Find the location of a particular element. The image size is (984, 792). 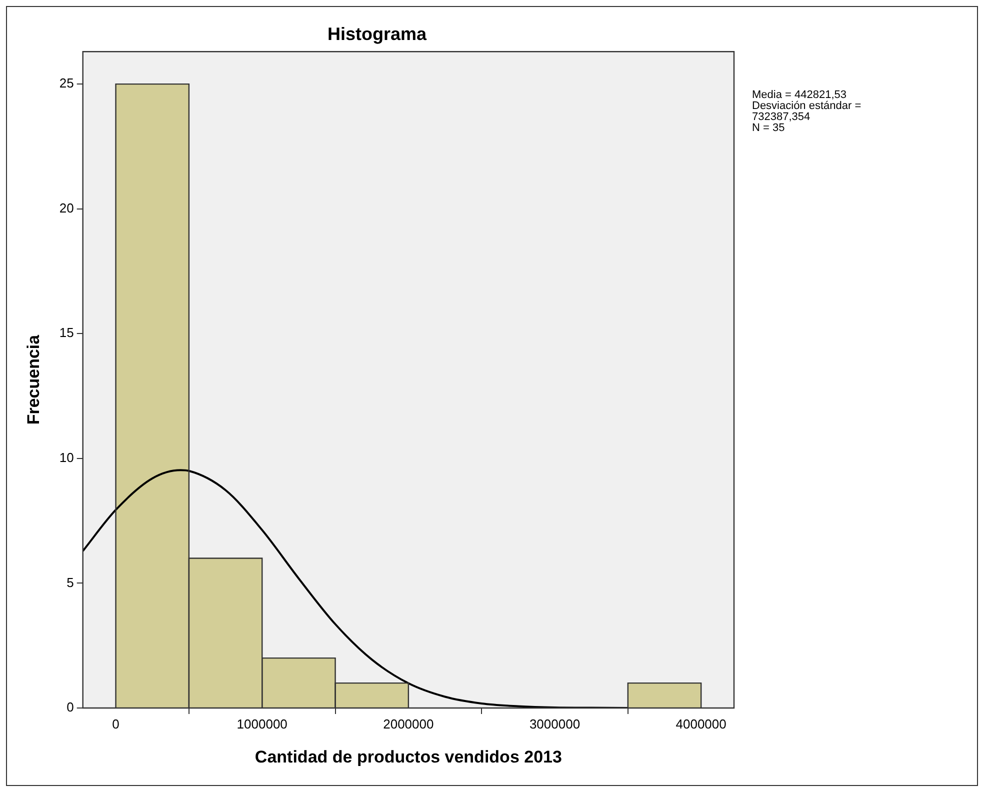

x-axis-title: Cantidad de productos vendidos 2013 is located at coordinates (408, 756).